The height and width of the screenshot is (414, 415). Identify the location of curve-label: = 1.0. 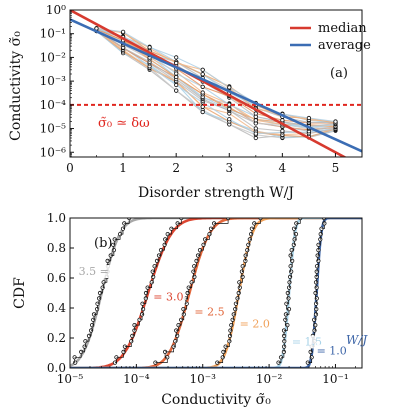
(332, 351).